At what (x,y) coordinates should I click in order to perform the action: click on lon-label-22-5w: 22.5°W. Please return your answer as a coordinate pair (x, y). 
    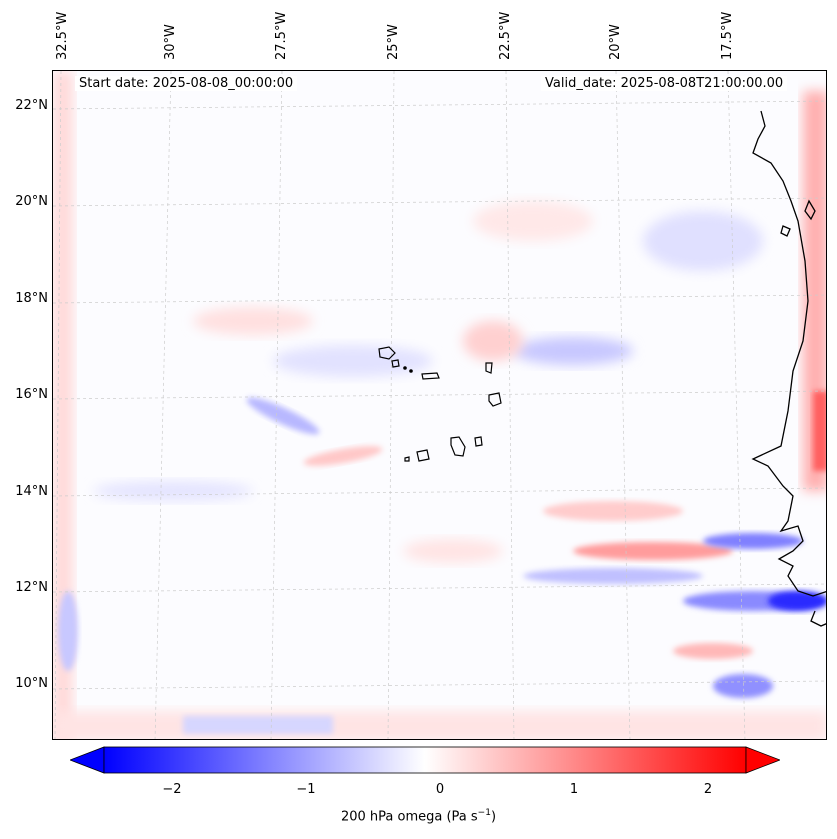
    Looking at the image, I should click on (505, 35).